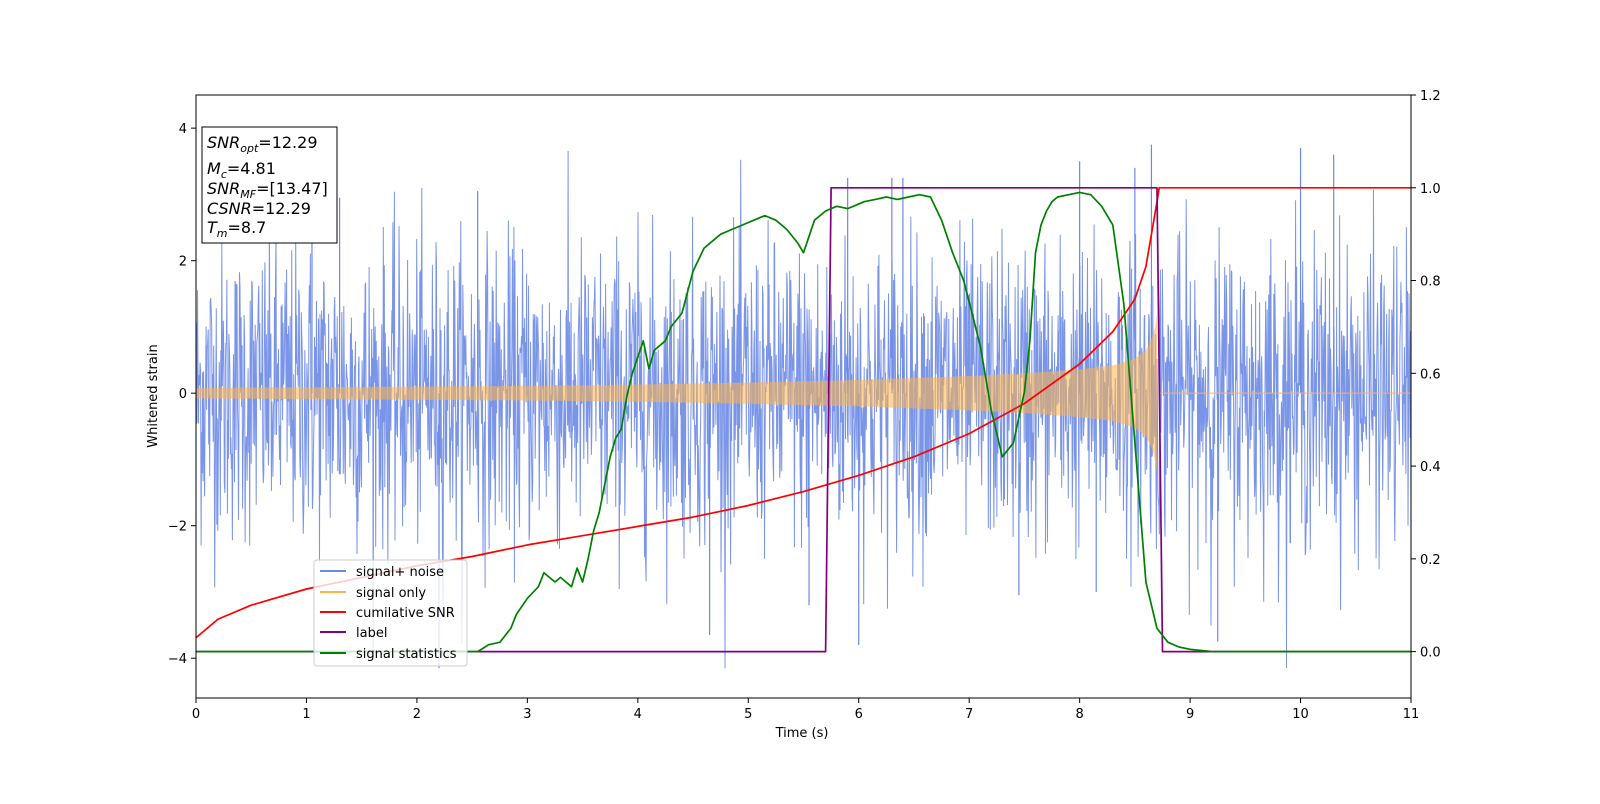 The width and height of the screenshot is (1600, 804). I want to click on legend-label-signal: signal only, so click(391, 593).